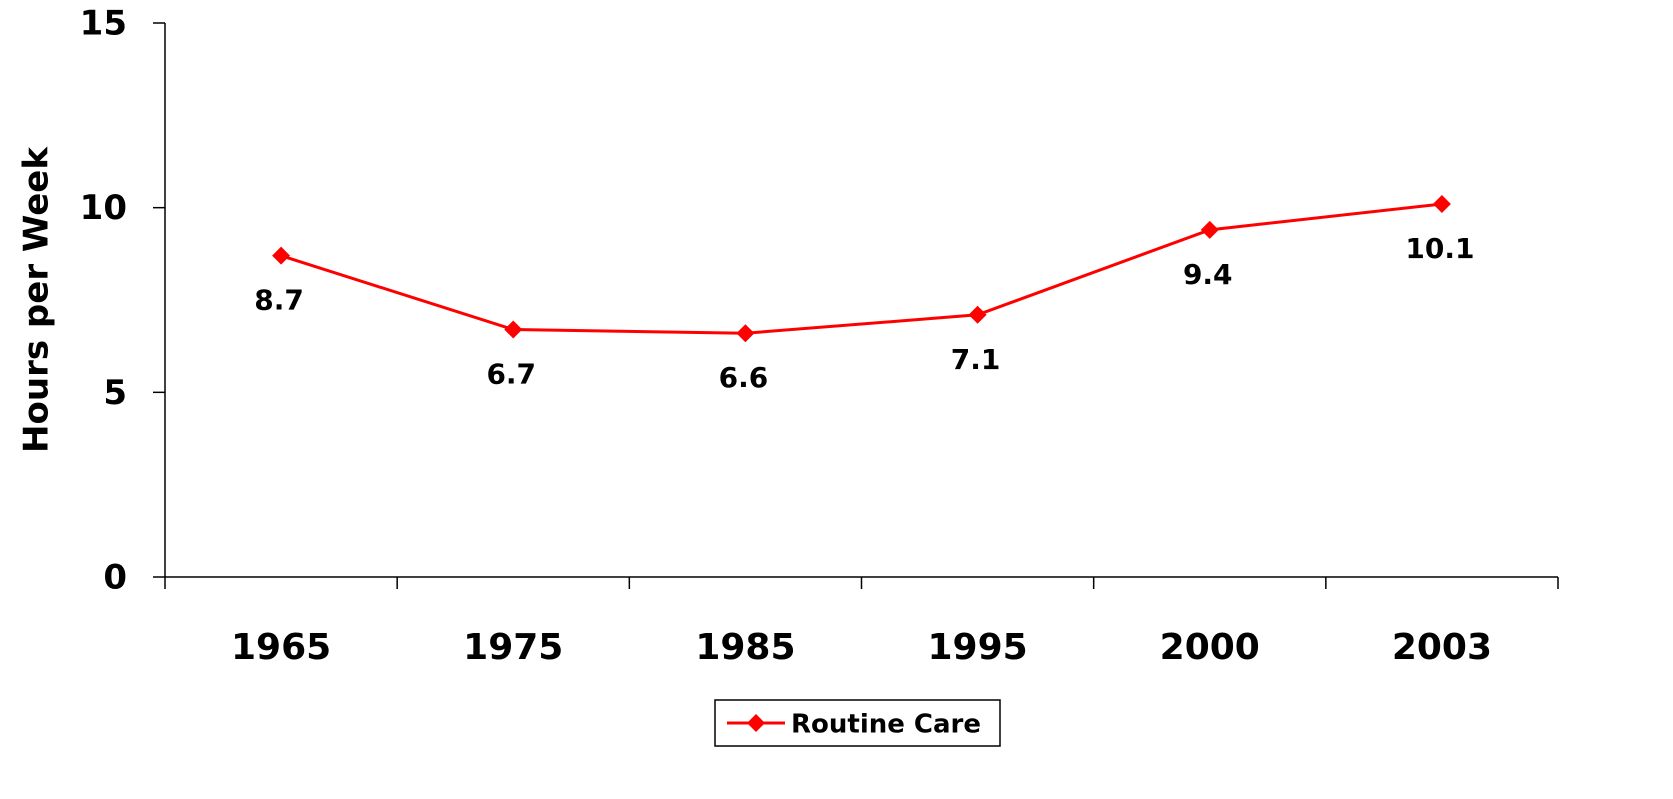 The height and width of the screenshot is (799, 1673). Describe the element at coordinates (103, 24) in the screenshot. I see `y-tick-label: 15` at that location.